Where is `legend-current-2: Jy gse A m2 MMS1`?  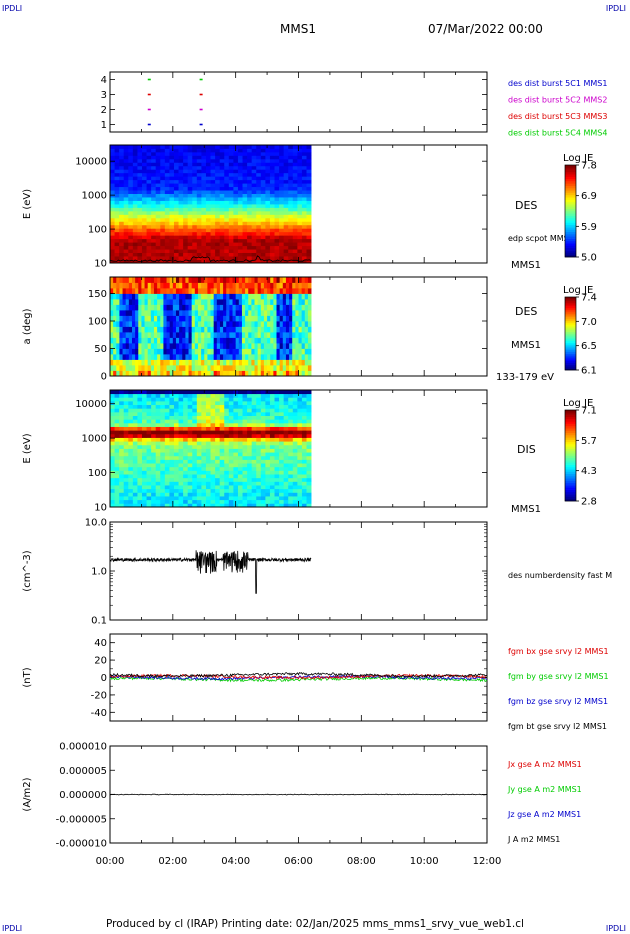
legend-current-2: Jy gse A m2 MMS1 is located at coordinates (544, 789).